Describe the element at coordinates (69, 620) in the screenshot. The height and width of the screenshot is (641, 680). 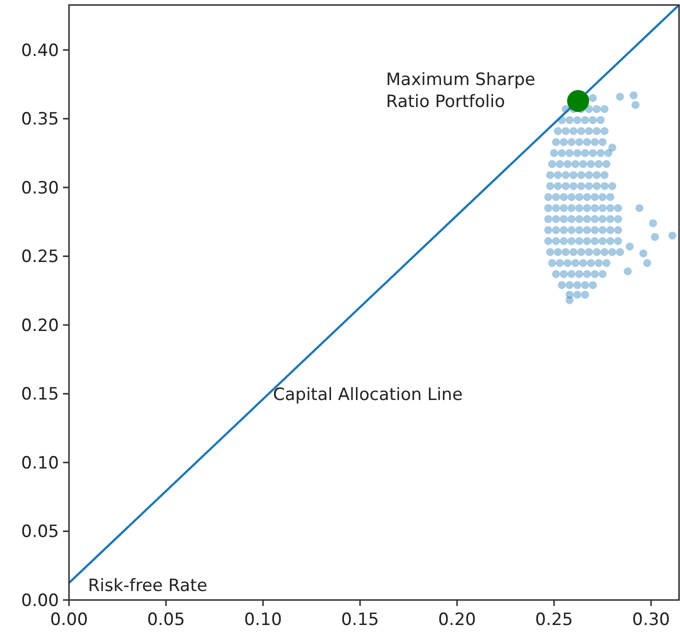
I see `x-tick-label: 0.00` at that location.